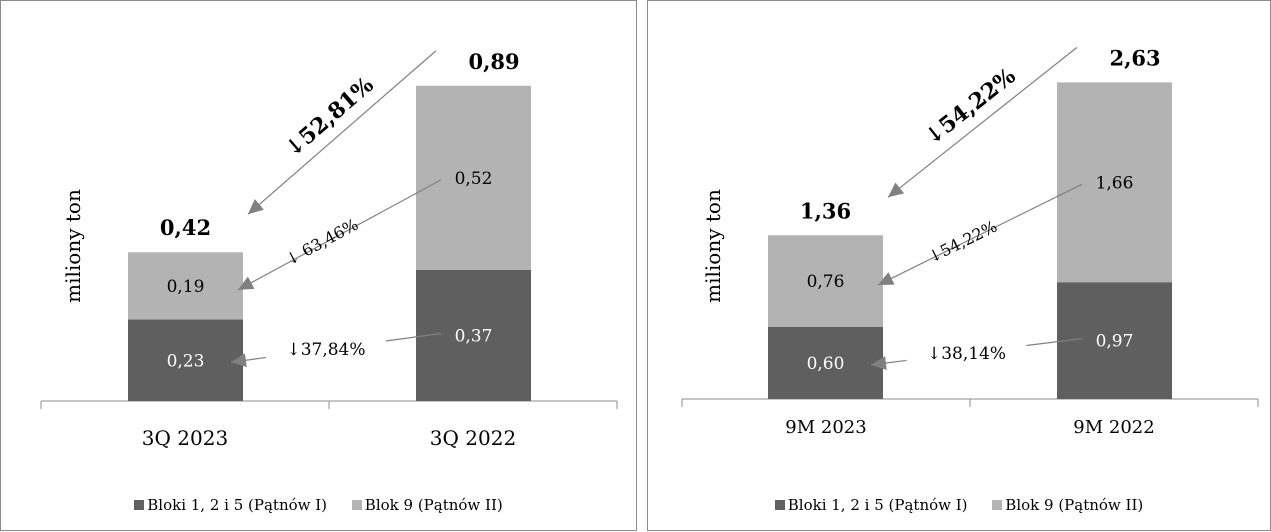 This screenshot has width=1271, height=532. I want to click on data-label-blok9-1: 1,66, so click(1115, 183).